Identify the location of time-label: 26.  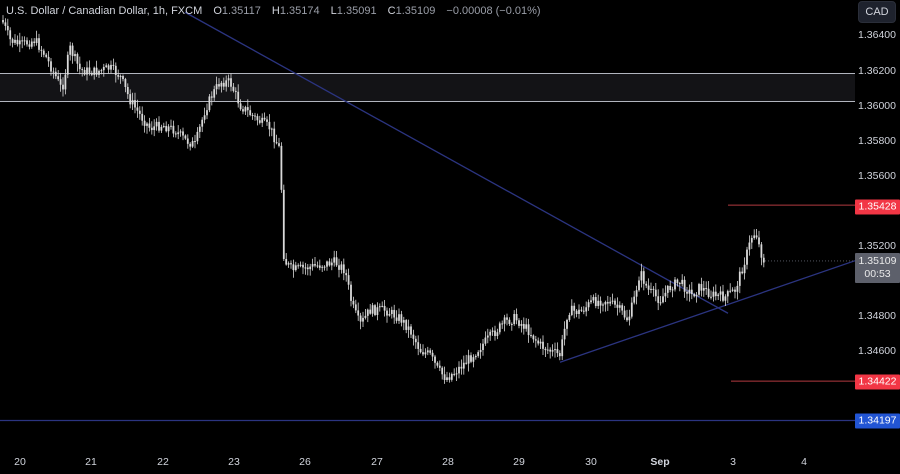
(305, 462).